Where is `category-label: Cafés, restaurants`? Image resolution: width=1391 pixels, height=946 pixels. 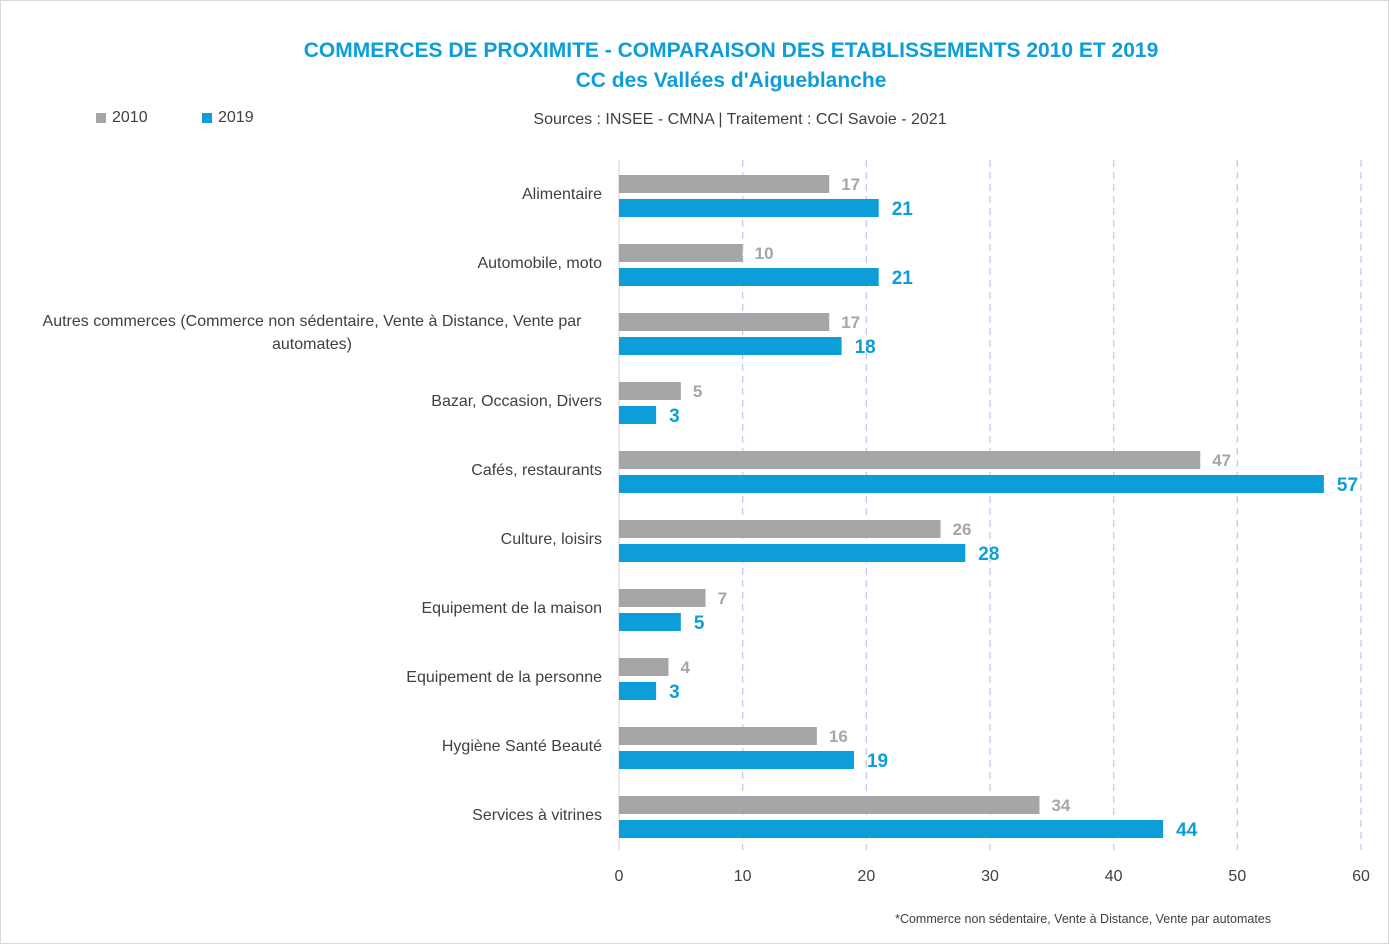
category-label: Cafés, restaurants is located at coordinates (536, 470).